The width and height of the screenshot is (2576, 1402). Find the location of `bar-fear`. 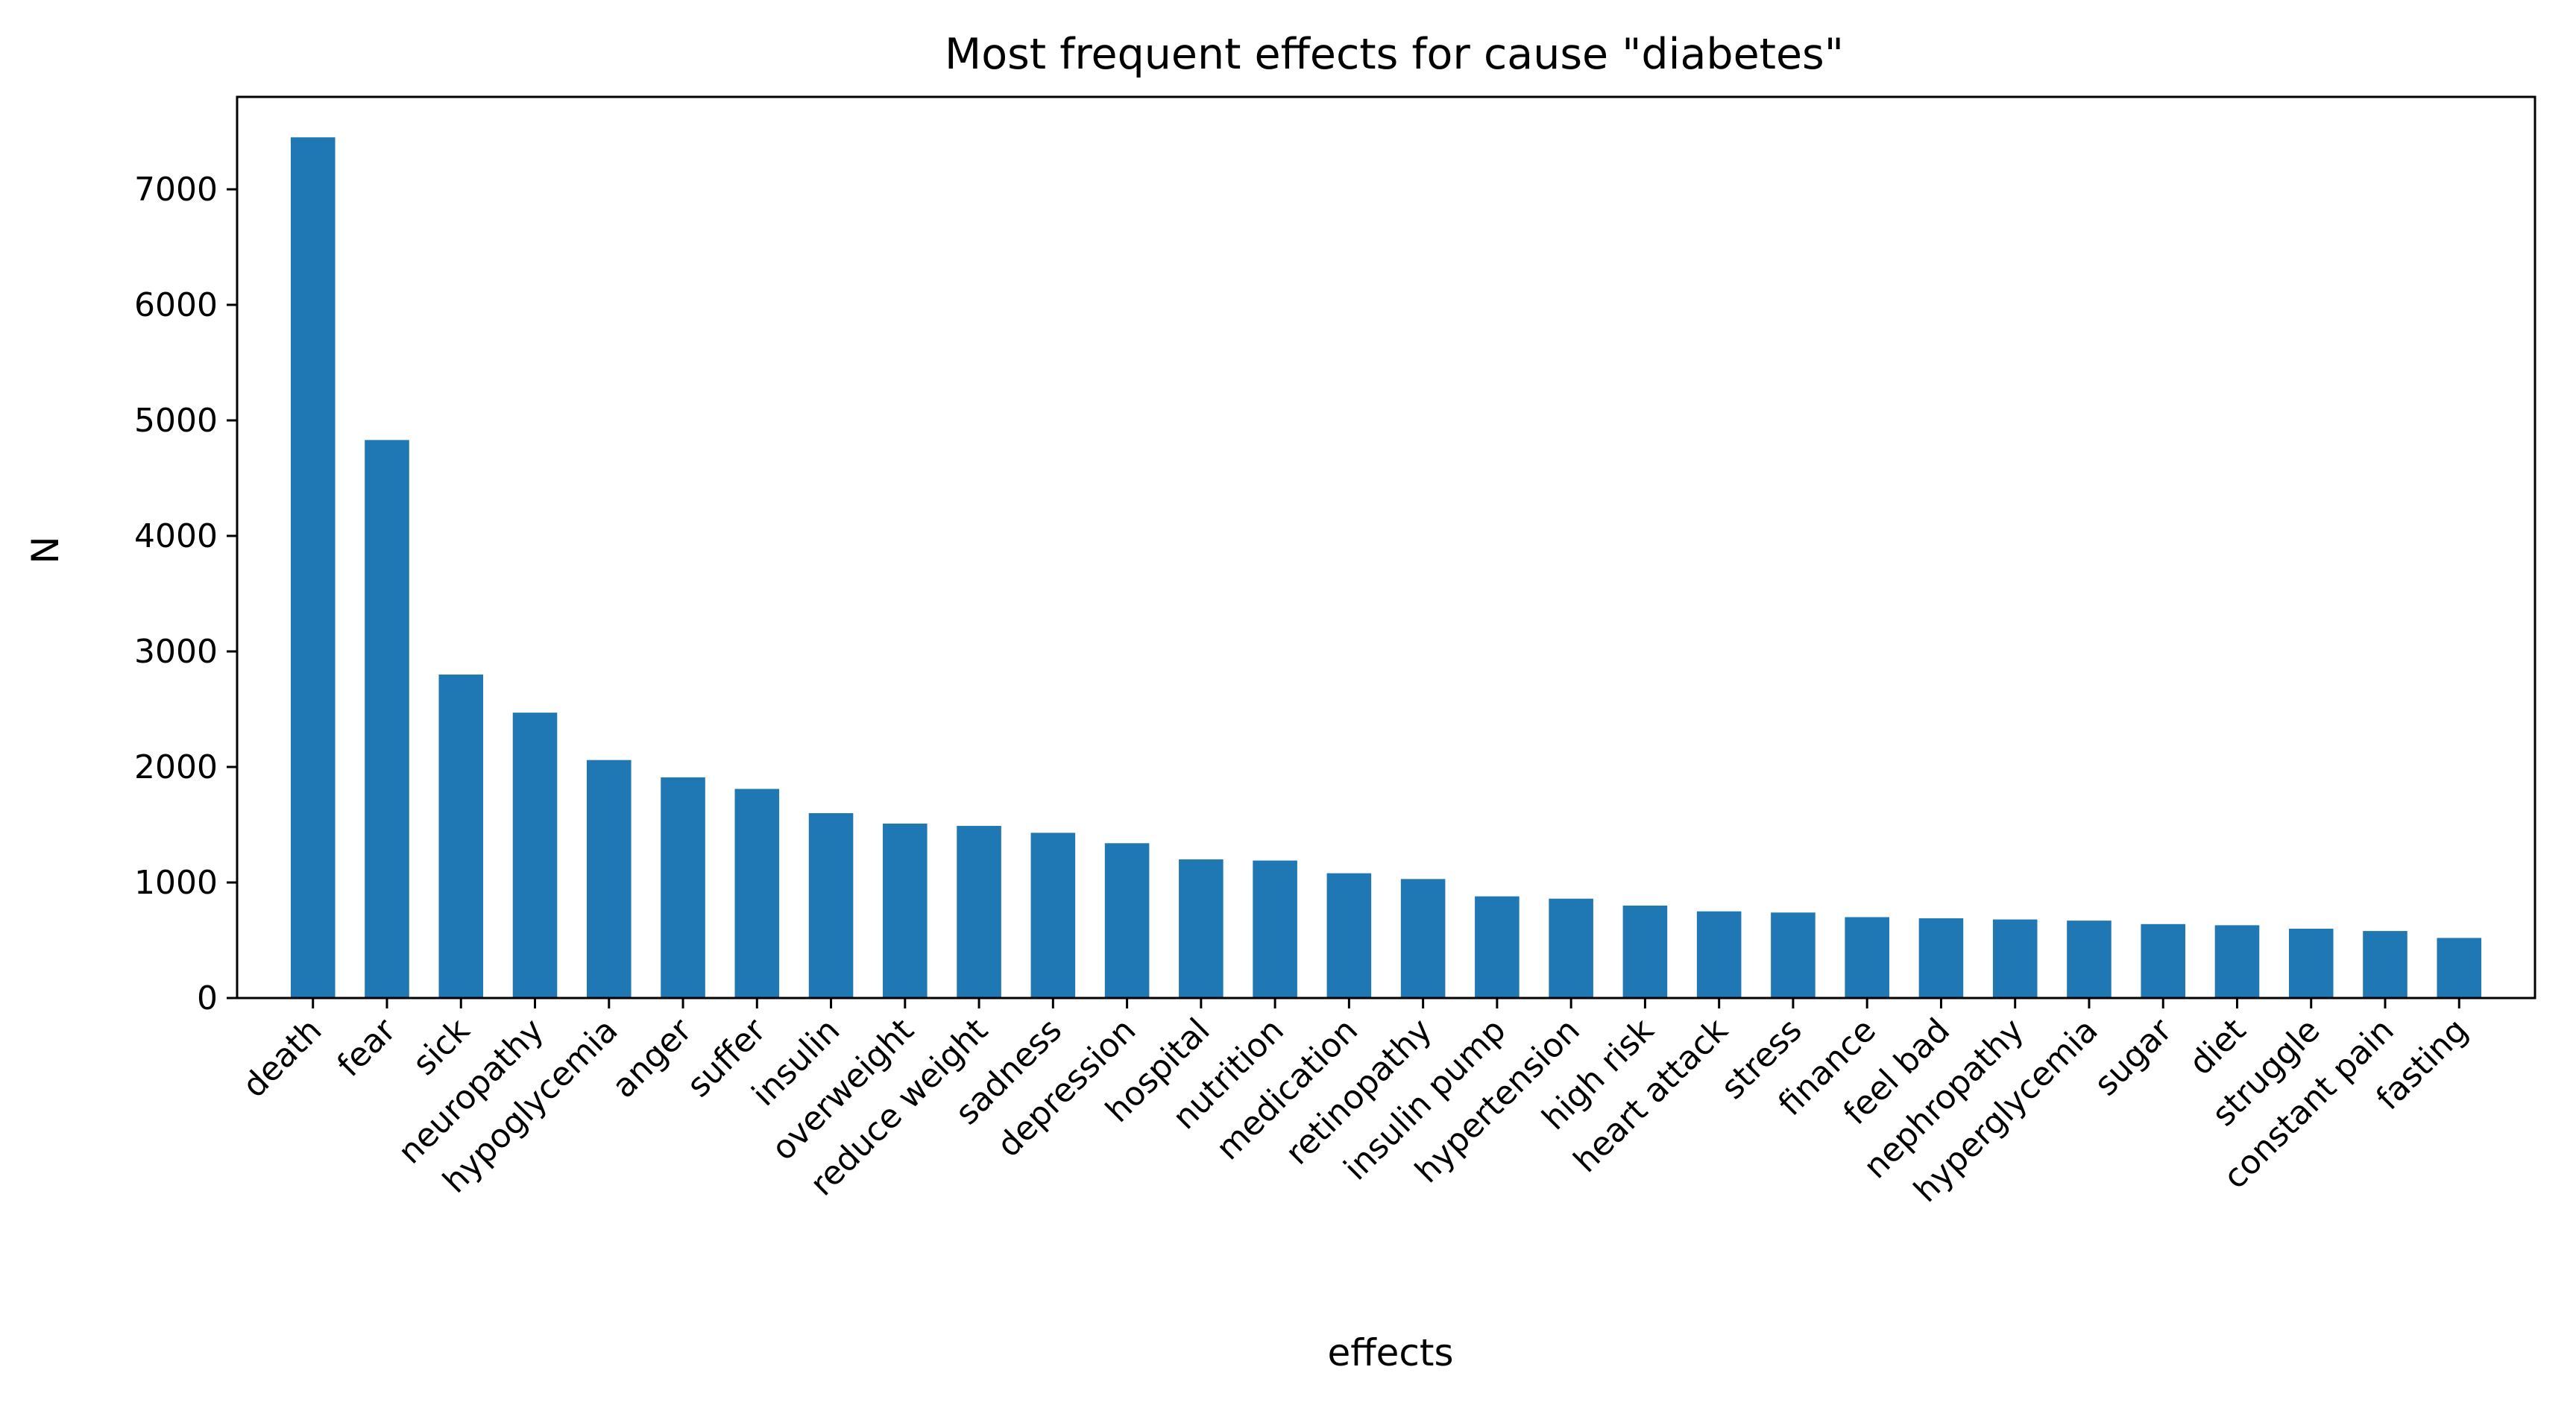

bar-fear is located at coordinates (387, 719).